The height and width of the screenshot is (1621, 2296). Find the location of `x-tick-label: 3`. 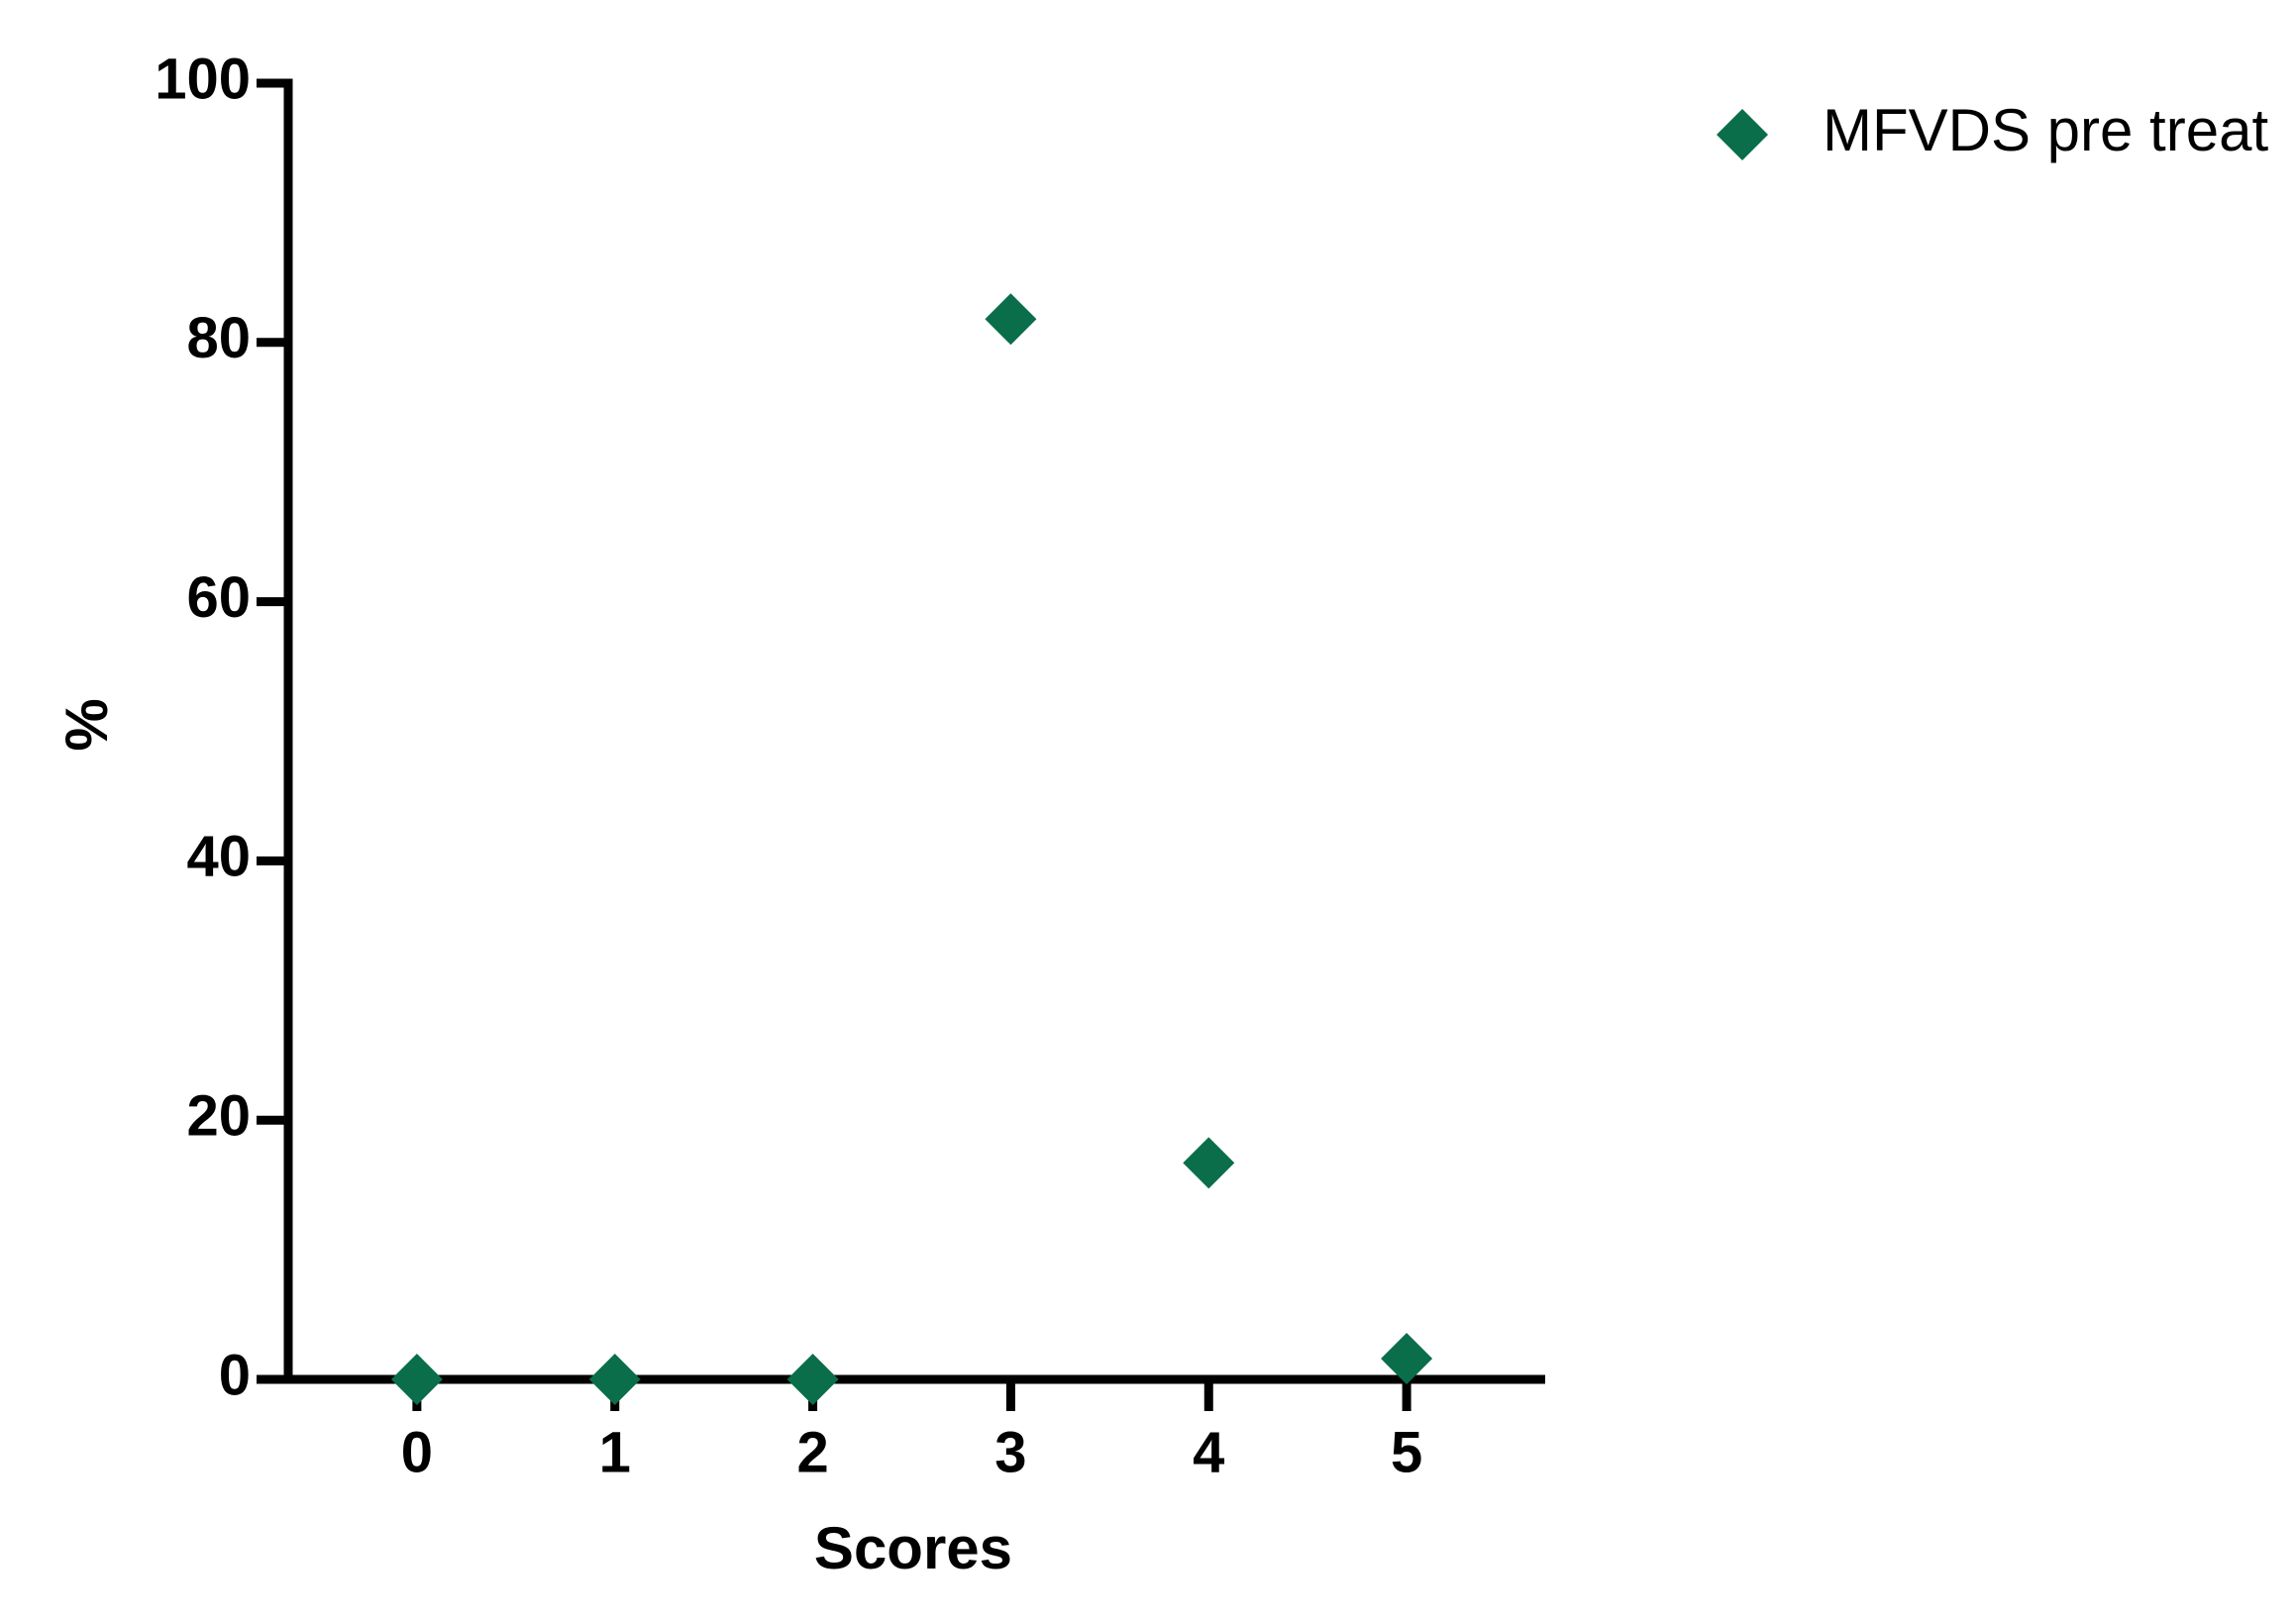

x-tick-label: 3 is located at coordinates (1010, 1452).